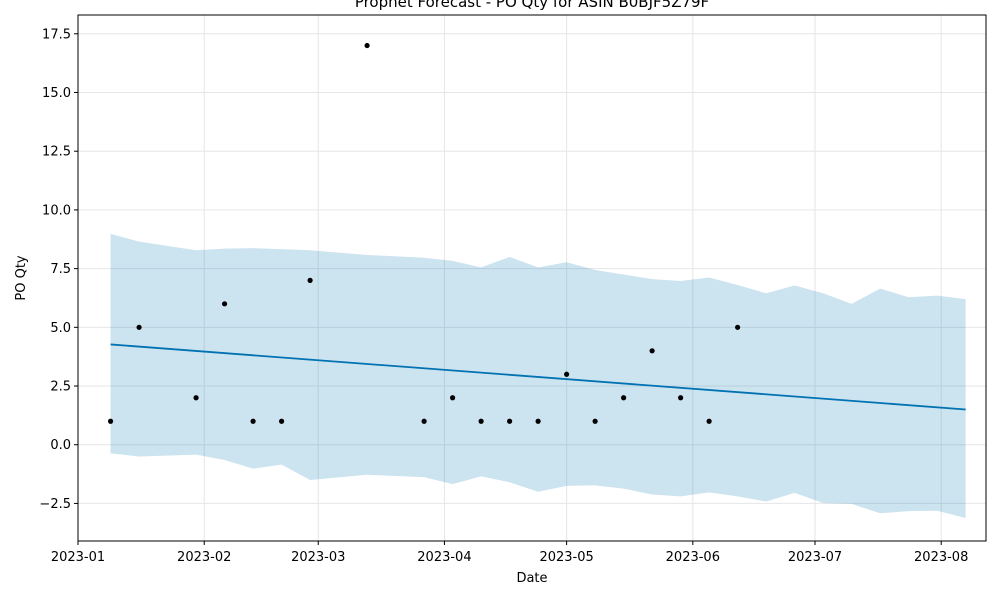 This screenshot has height=600, width=1000. Describe the element at coordinates (566, 557) in the screenshot. I see `x-tick-label: 2023-05` at that location.